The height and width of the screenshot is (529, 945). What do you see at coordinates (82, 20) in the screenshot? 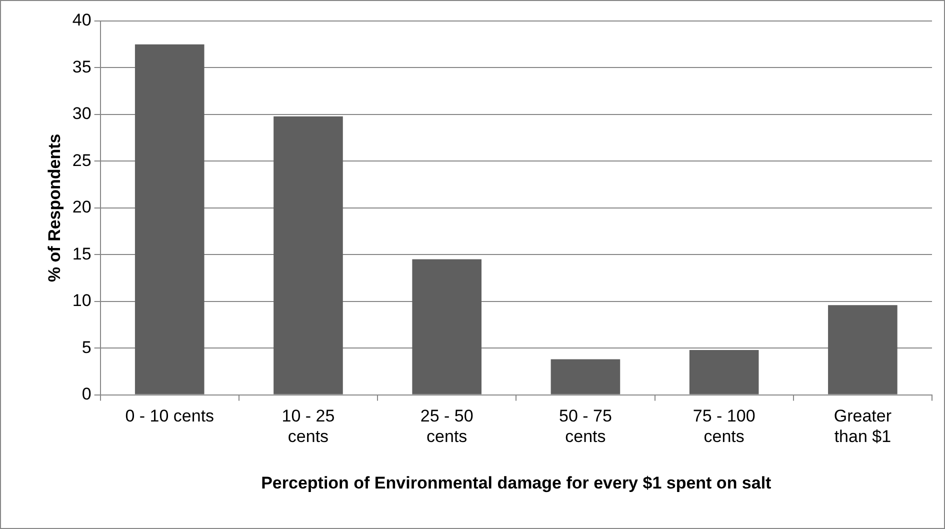
I see `y-tick-label: 40` at bounding box center [82, 20].